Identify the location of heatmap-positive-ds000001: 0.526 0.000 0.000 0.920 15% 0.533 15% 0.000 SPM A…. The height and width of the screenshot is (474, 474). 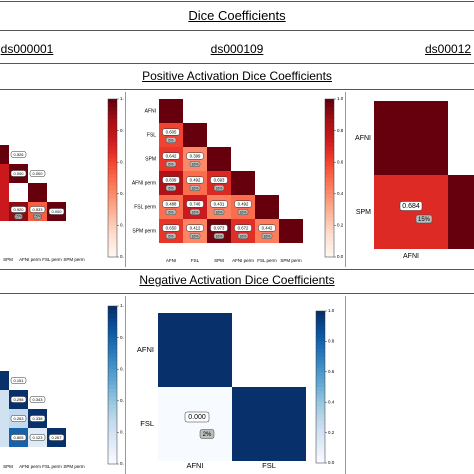
(62, 179).